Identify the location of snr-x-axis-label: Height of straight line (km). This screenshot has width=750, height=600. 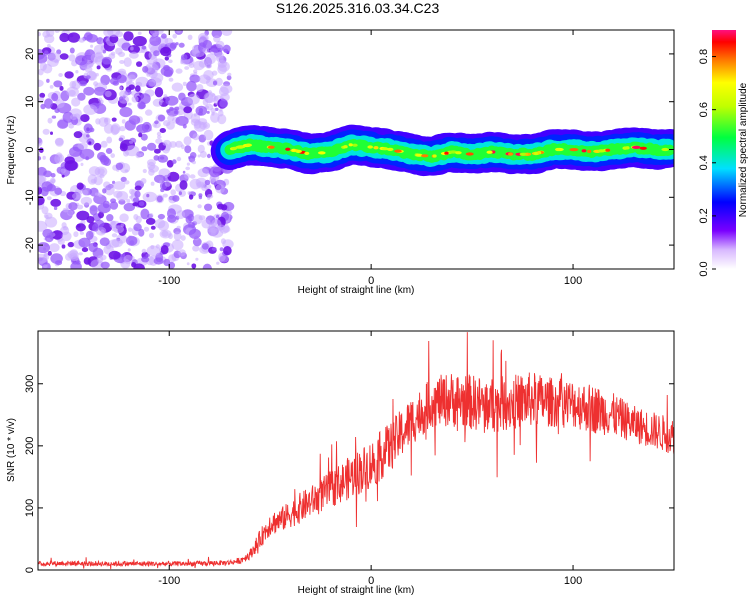
(356, 590).